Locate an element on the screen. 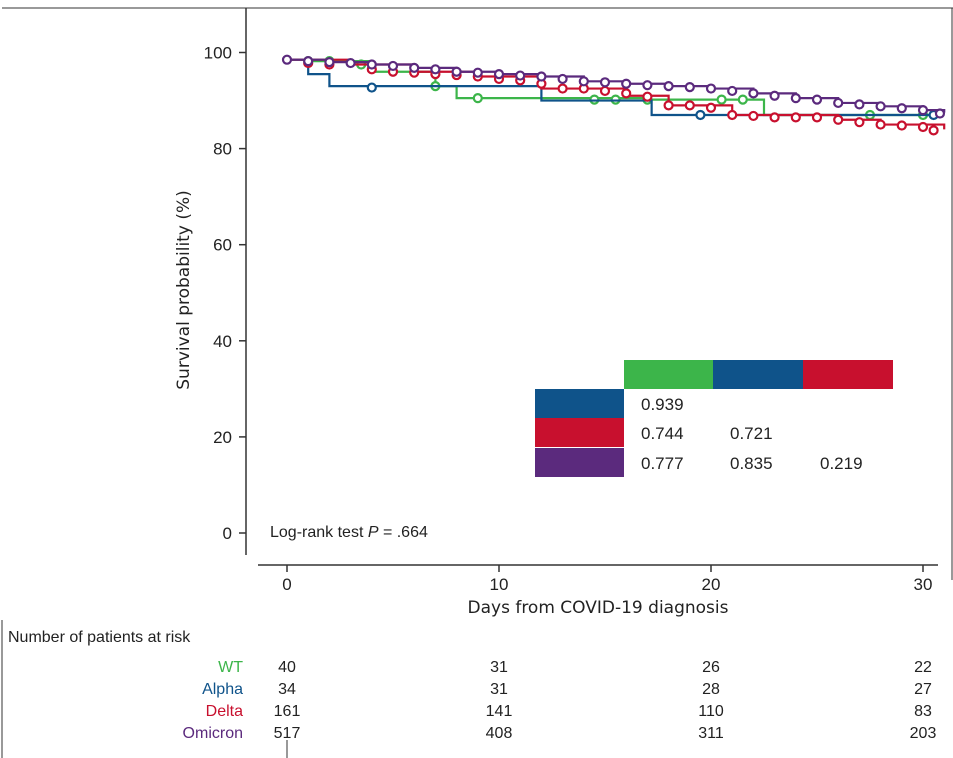 This screenshot has width=953, height=758. y-axis-title: Survival probability (%) is located at coordinates (184, 289).